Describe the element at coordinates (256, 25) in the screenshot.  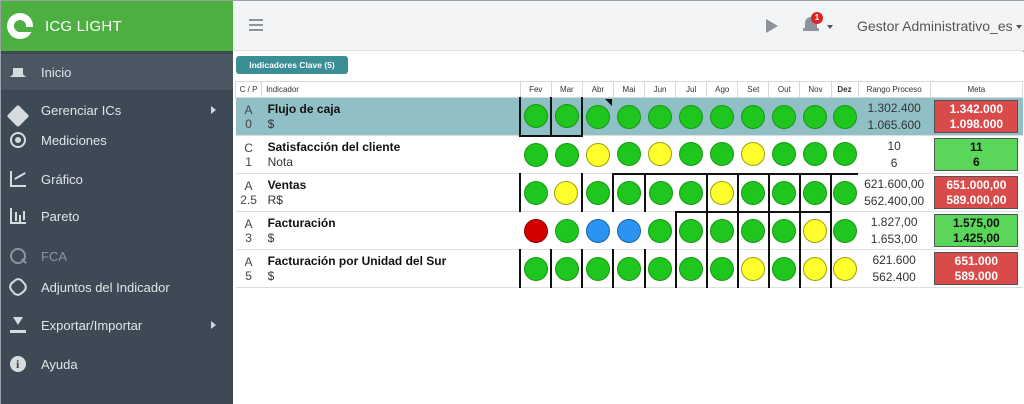
I see `hamburger-menu-icon` at that location.